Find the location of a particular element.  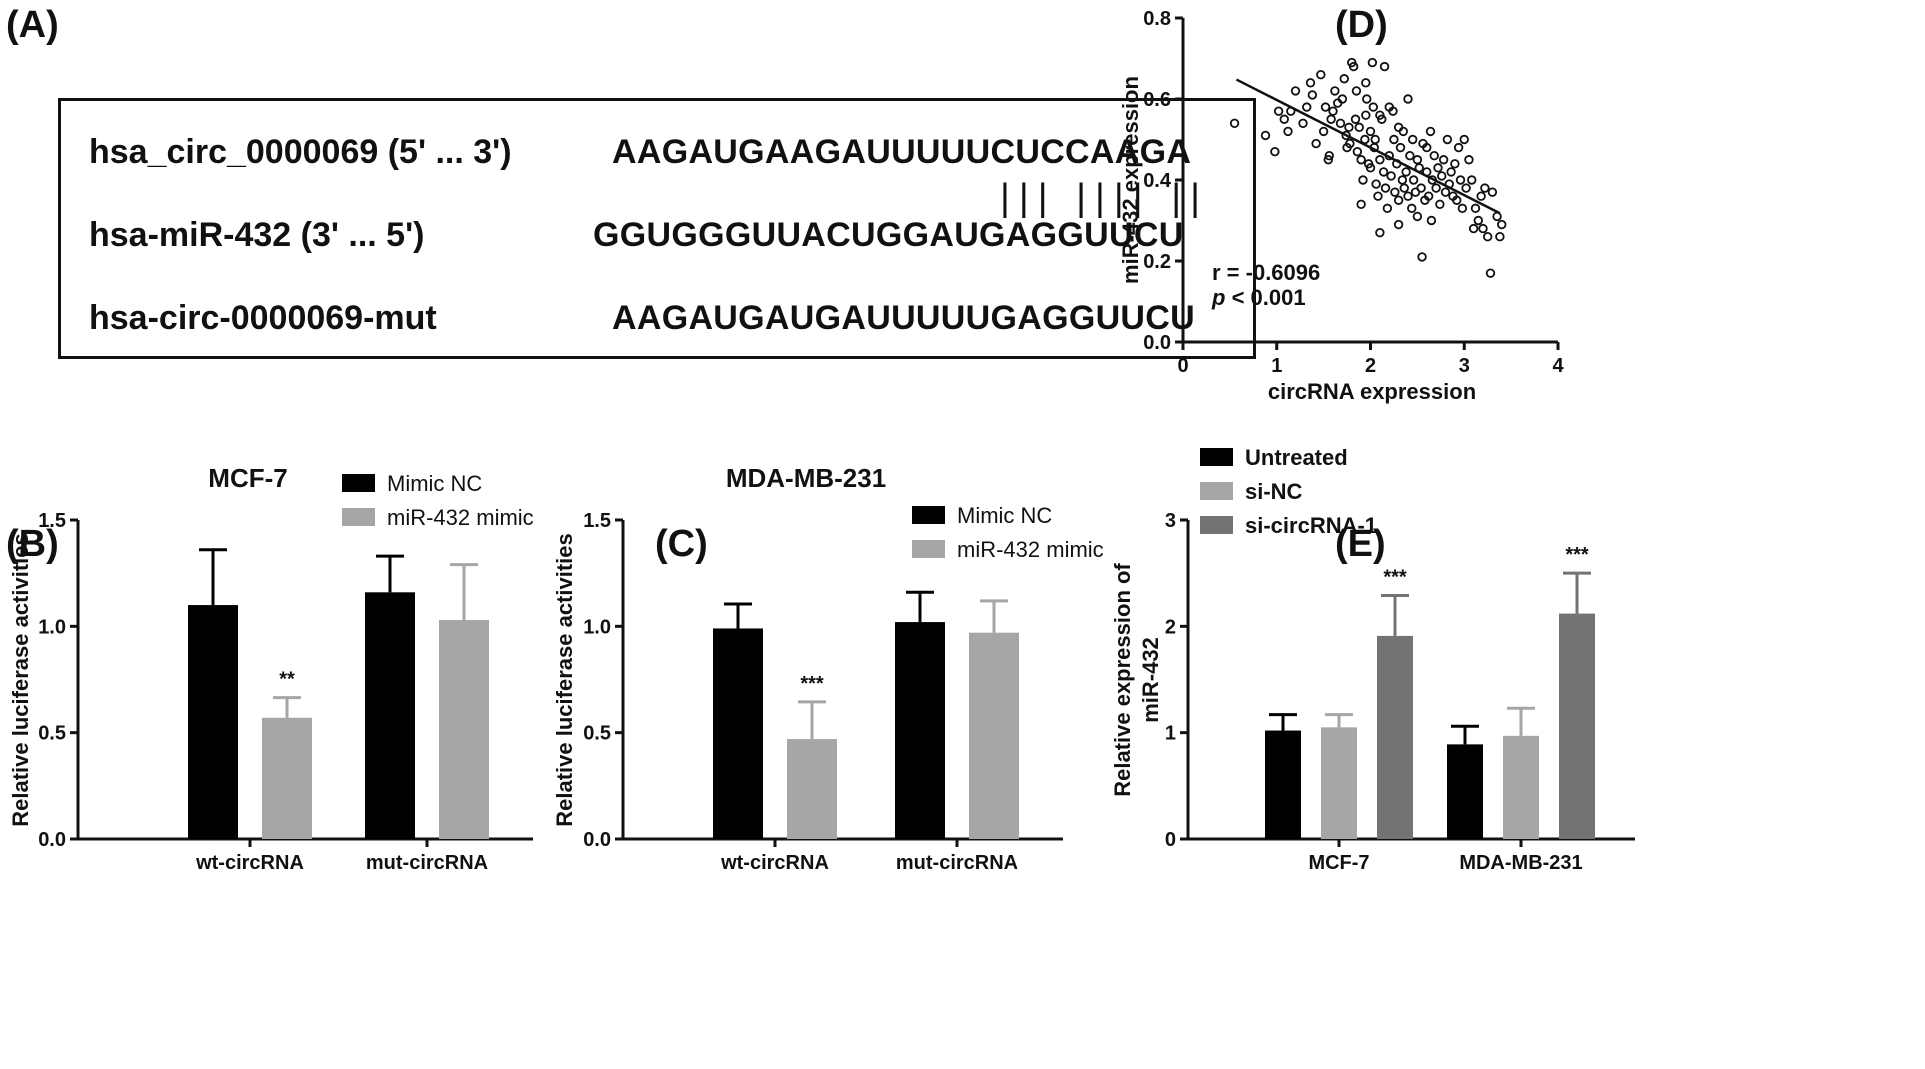

y-tick-label: 0.0 is located at coordinates (1157, 343).